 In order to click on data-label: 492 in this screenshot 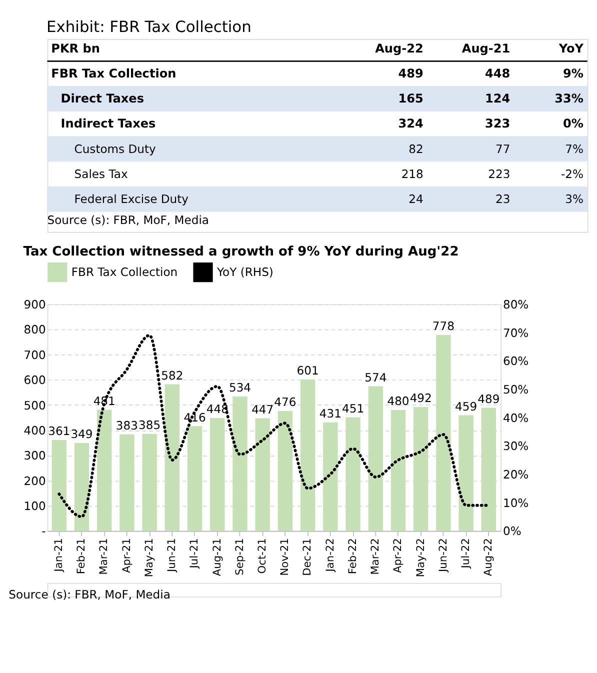, I will do `click(421, 398)`.